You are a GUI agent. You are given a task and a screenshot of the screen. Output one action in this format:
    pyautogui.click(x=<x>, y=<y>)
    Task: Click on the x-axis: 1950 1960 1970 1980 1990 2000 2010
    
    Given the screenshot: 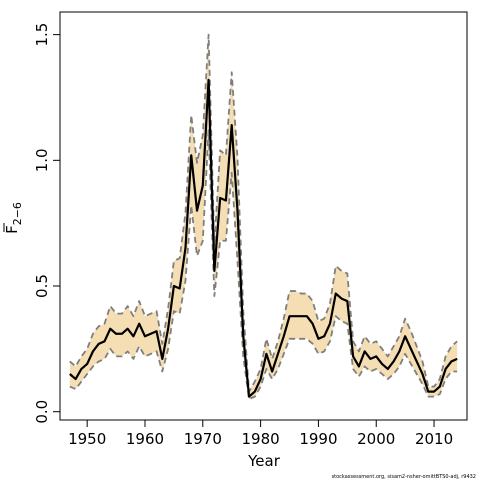 What is the action you would take?
    pyautogui.click(x=260, y=433)
    